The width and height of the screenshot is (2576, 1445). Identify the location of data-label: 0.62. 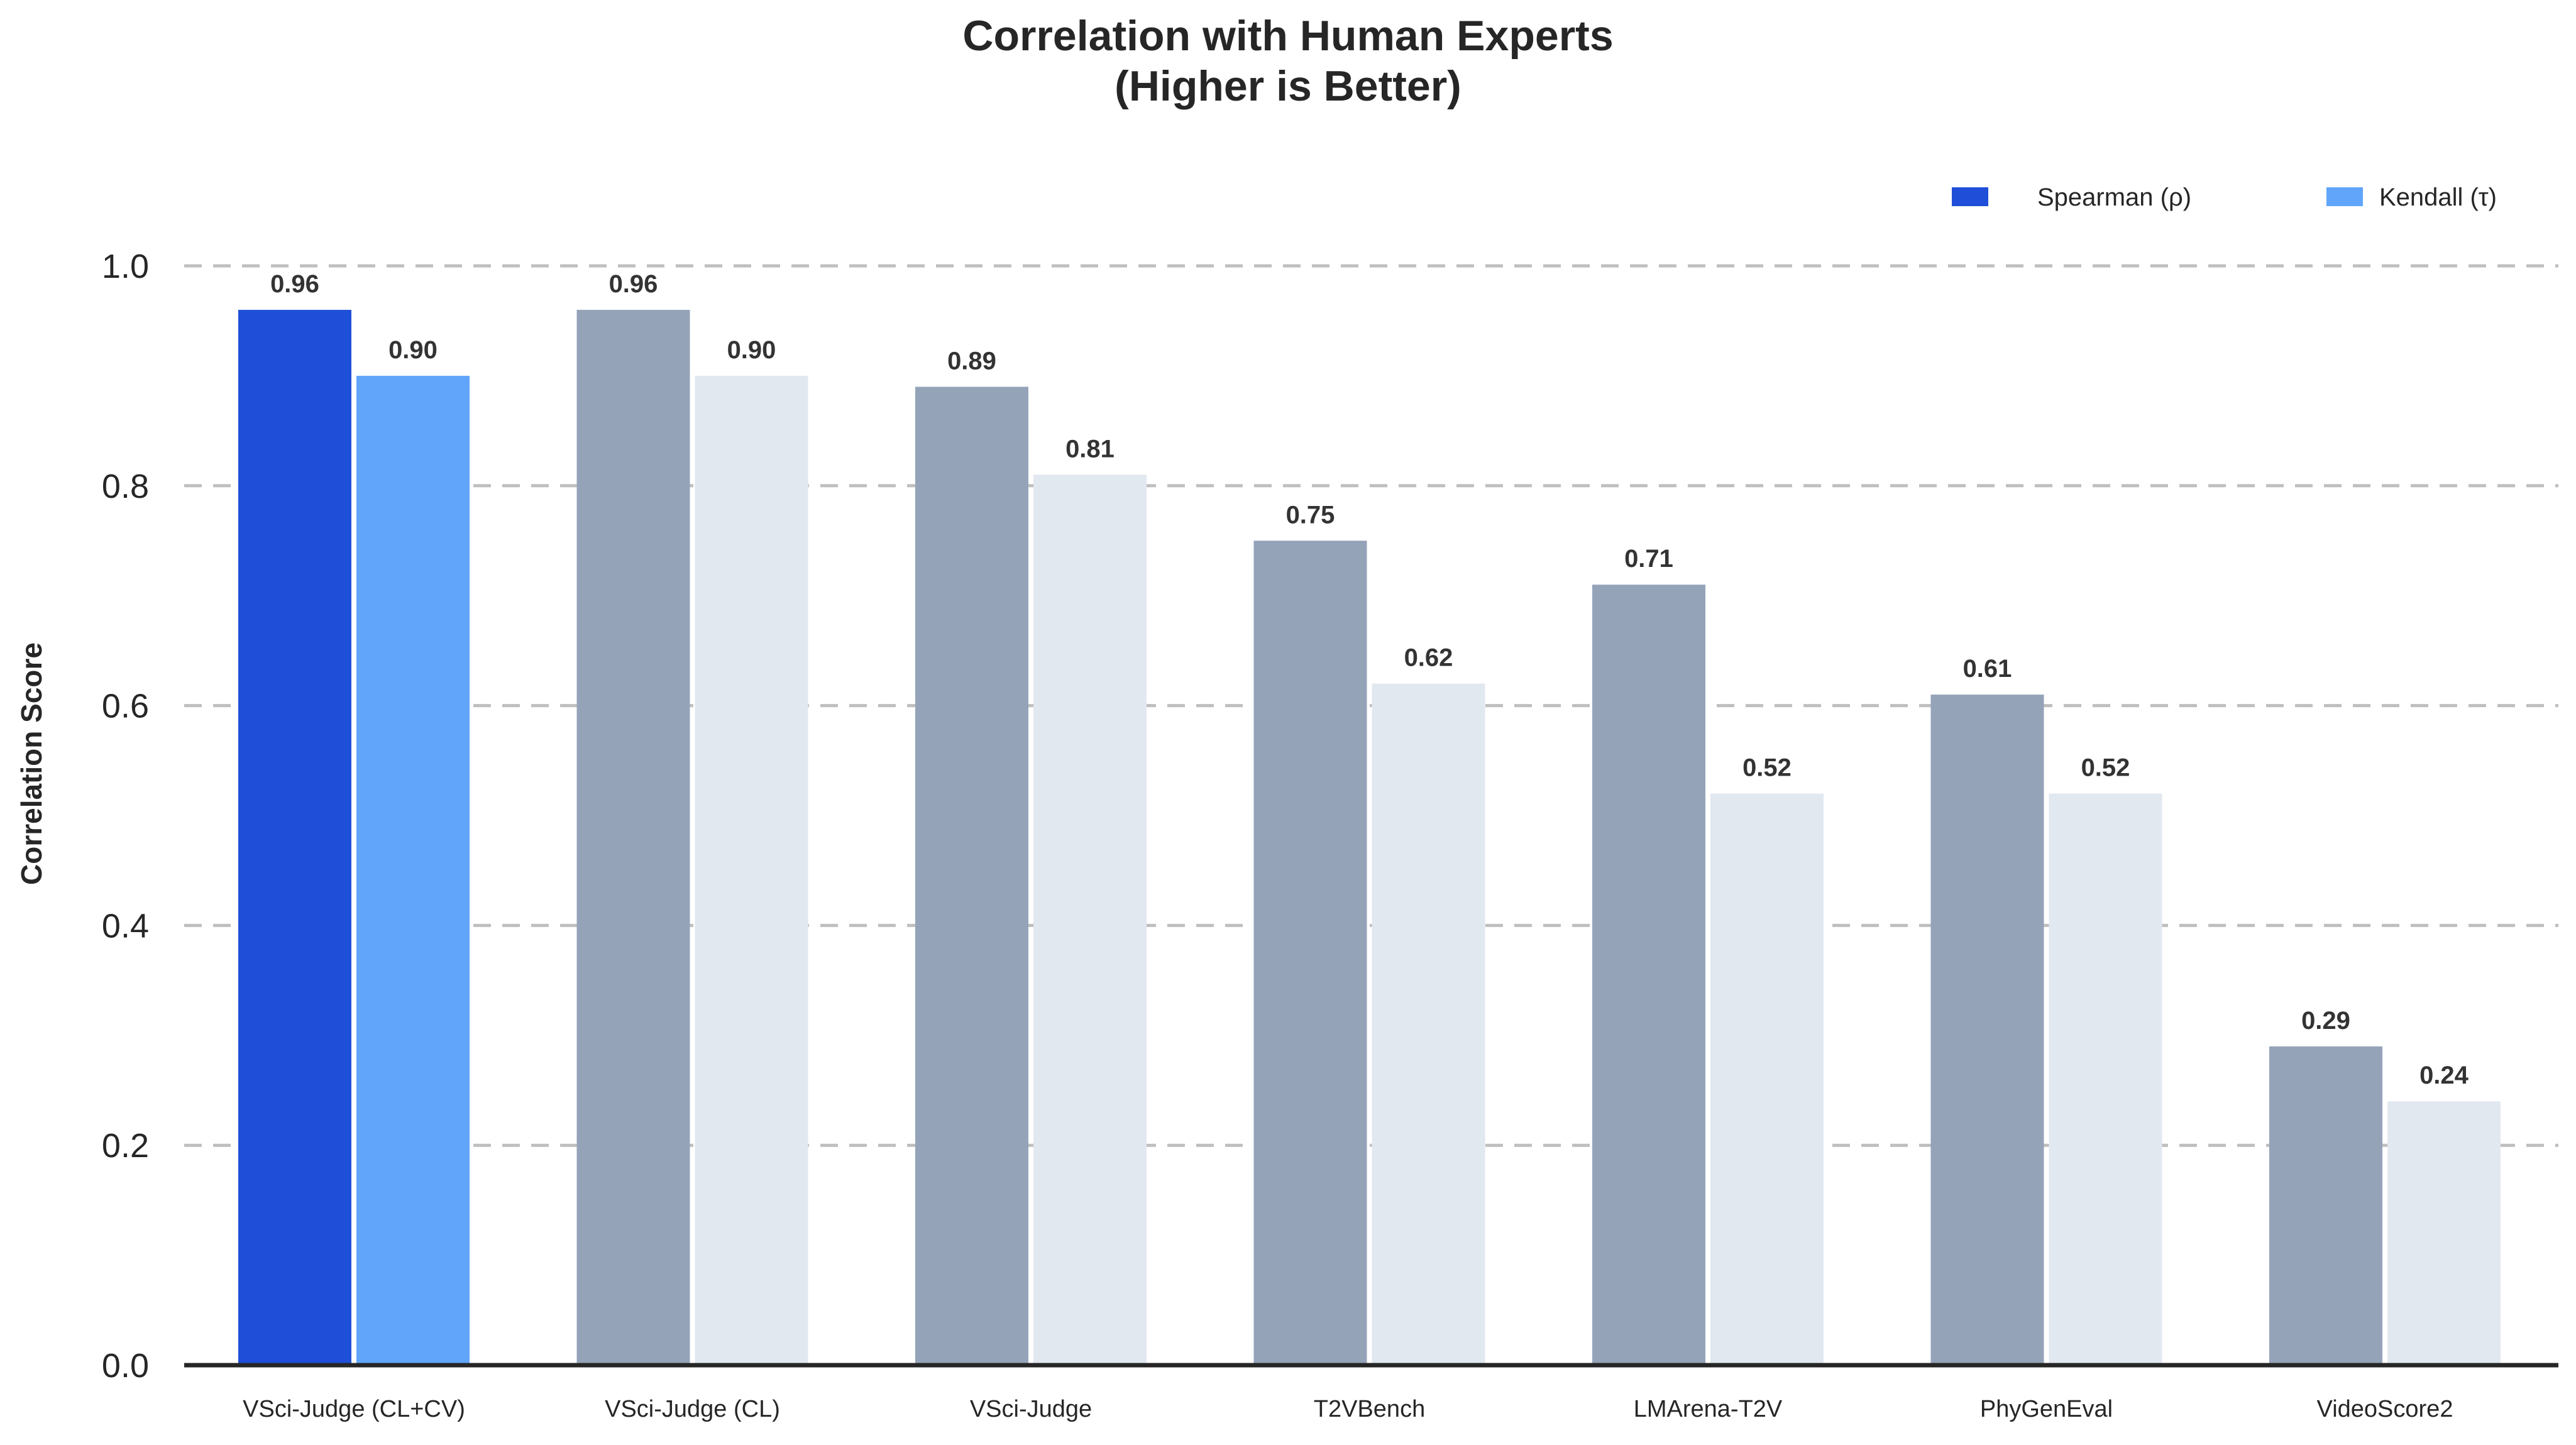
(1429, 658).